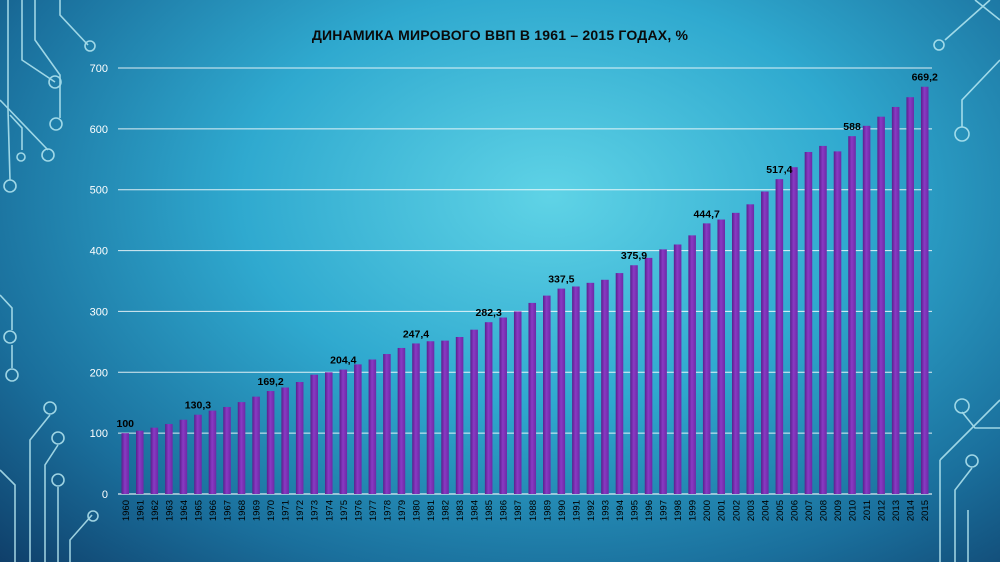  I want to click on x-tick-label: 1976, so click(358, 510).